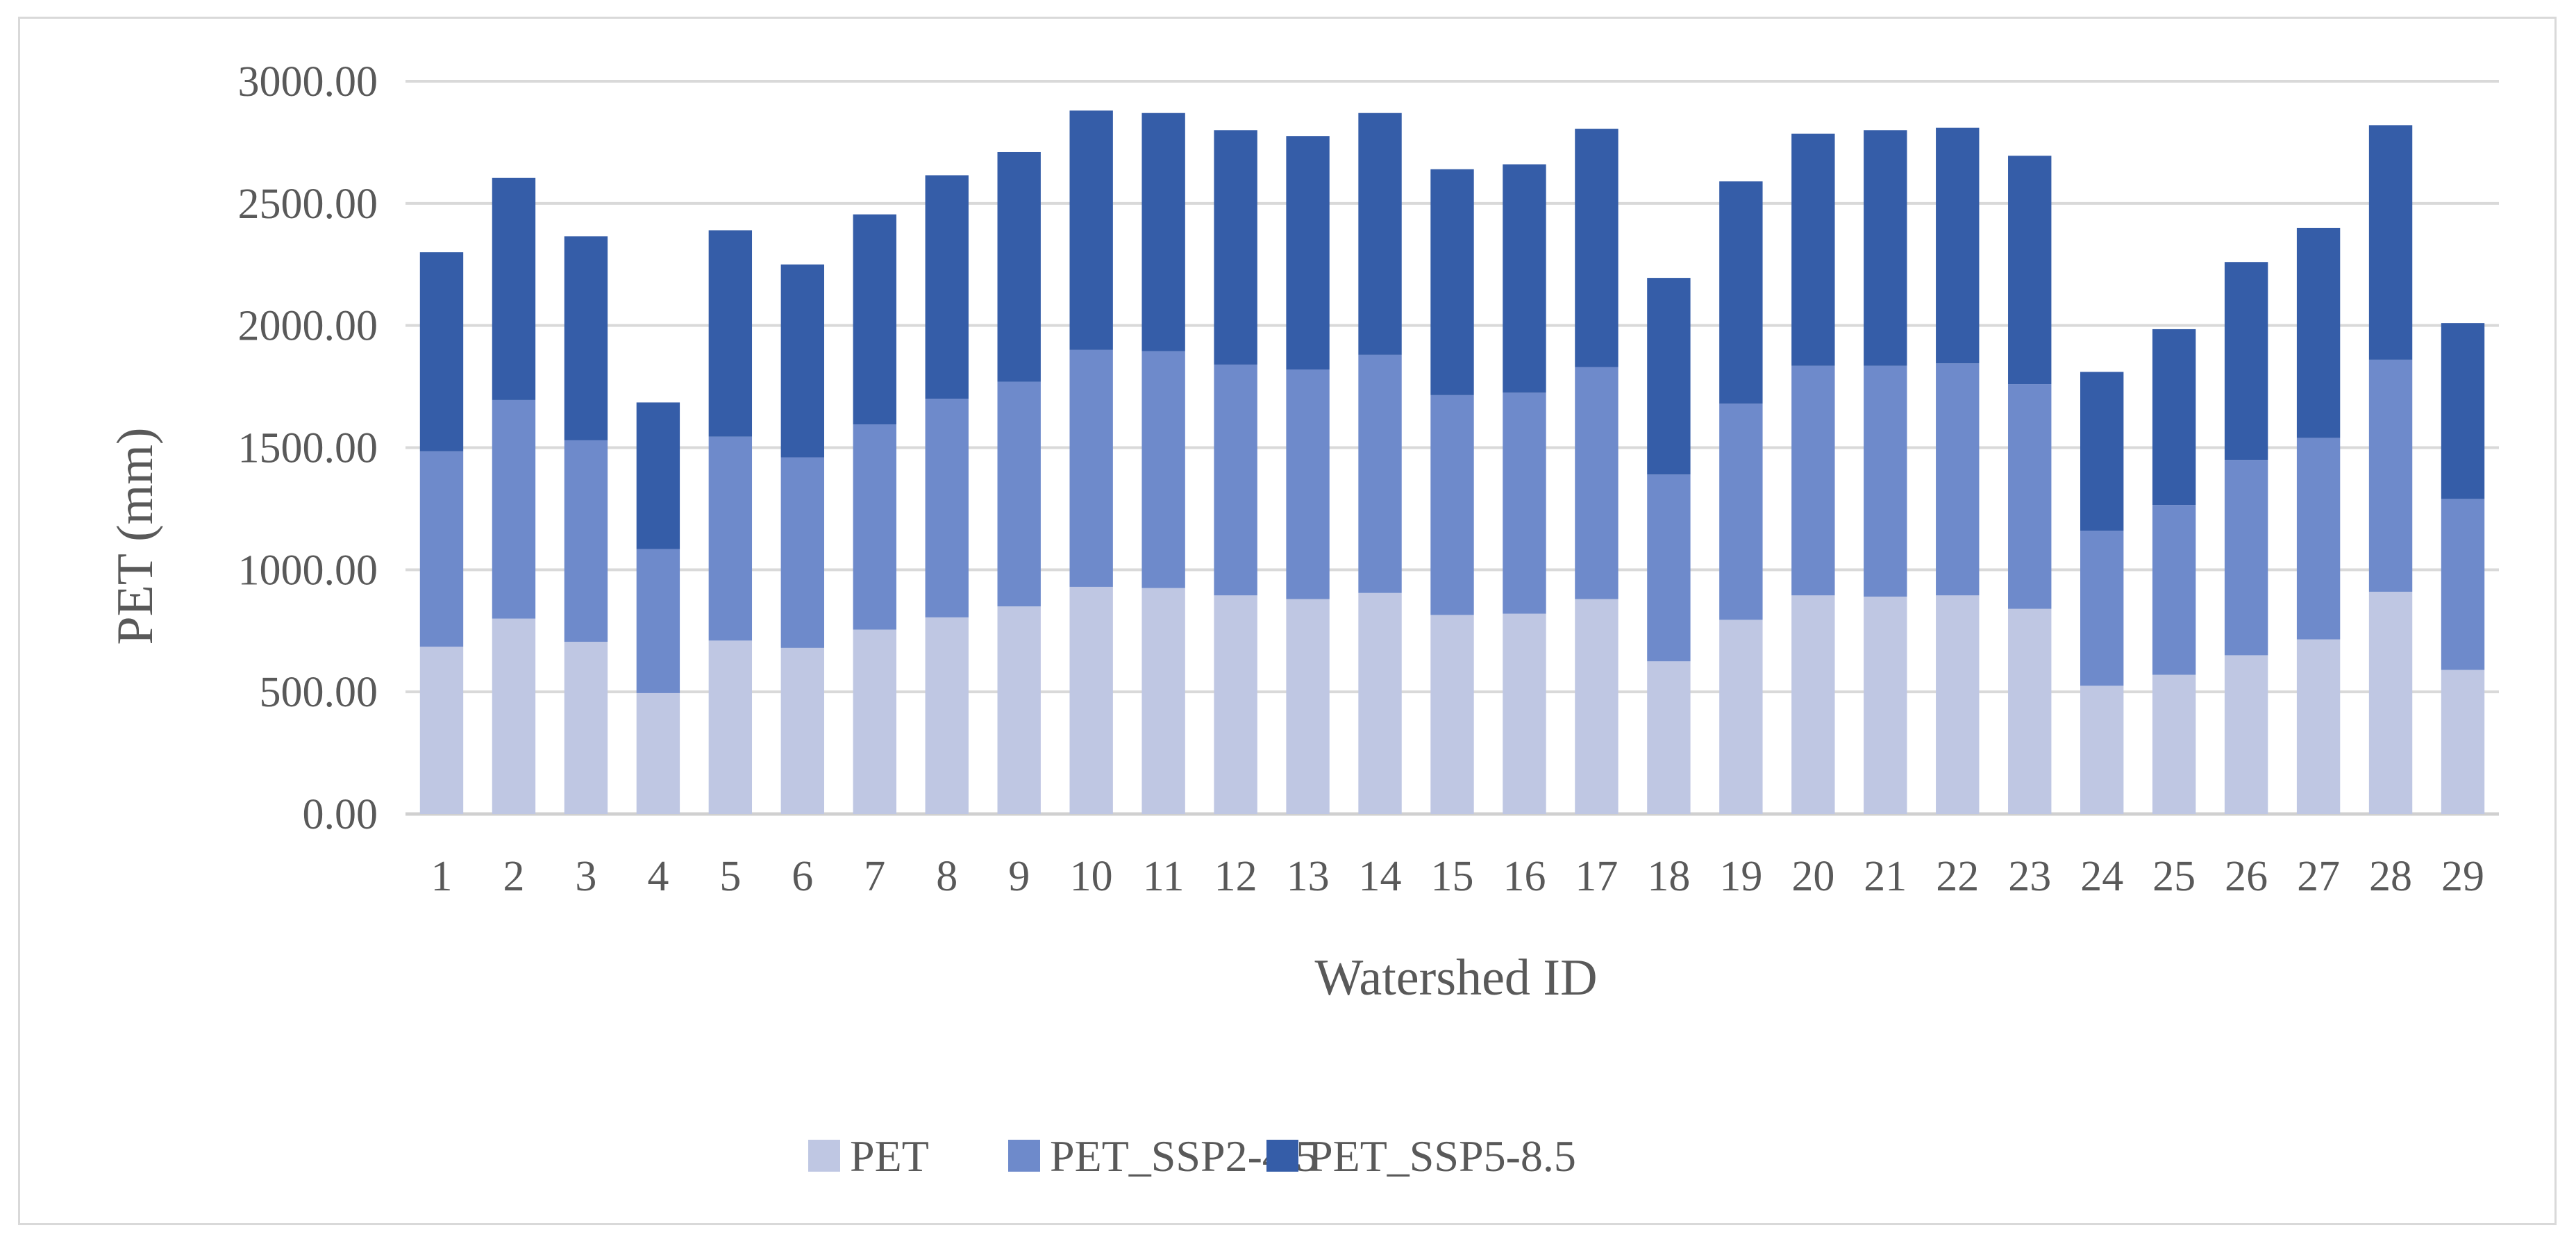 The width and height of the screenshot is (2576, 1246). Describe the element at coordinates (1019, 877) in the screenshot. I see `x-tick-label: 9` at that location.